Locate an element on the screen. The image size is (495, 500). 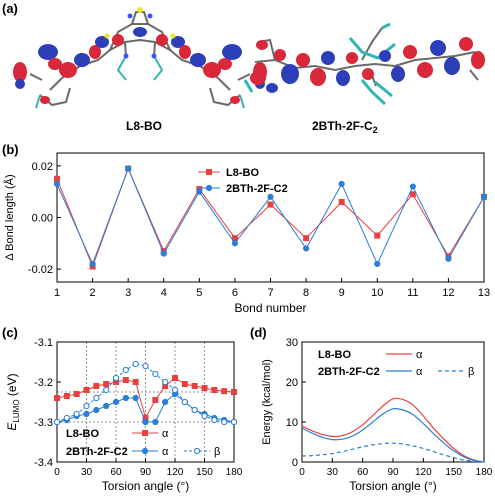
chart-b-xtick-label: 6 is located at coordinates (235, 293).